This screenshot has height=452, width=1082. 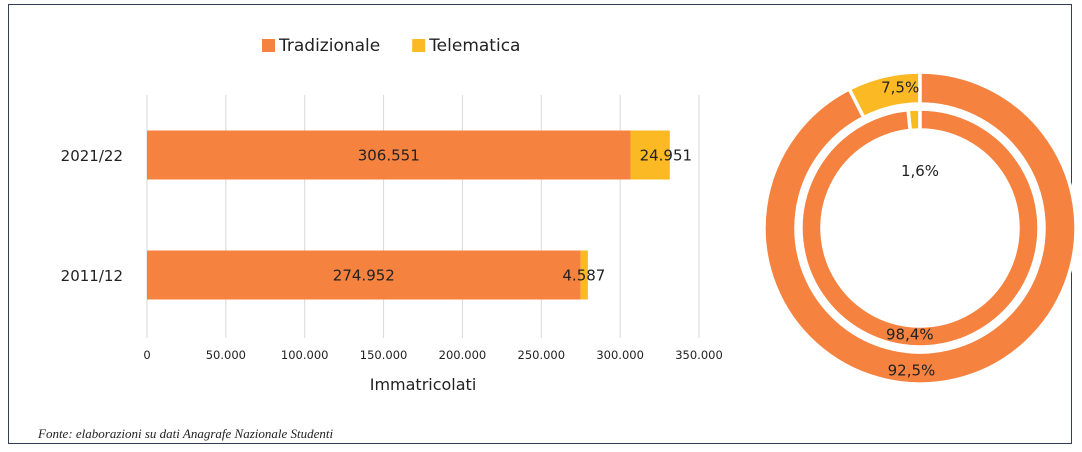 I want to click on x-tick-label: 250.000, so click(x=542, y=355).